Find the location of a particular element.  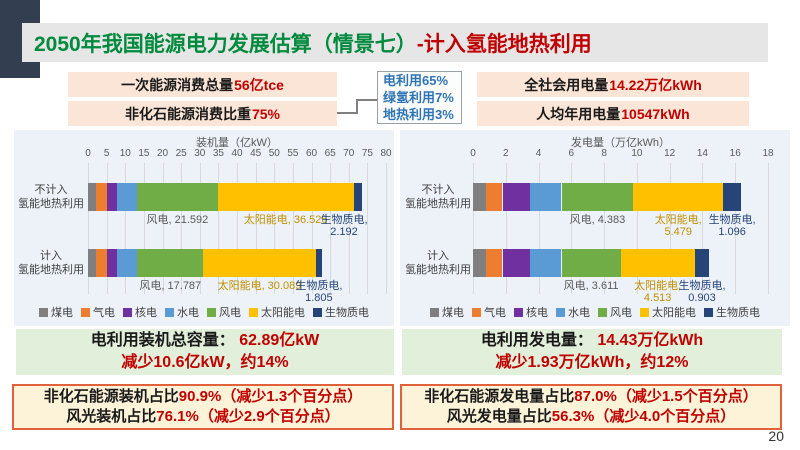

axis-tick-label: 0 is located at coordinates (88, 153).